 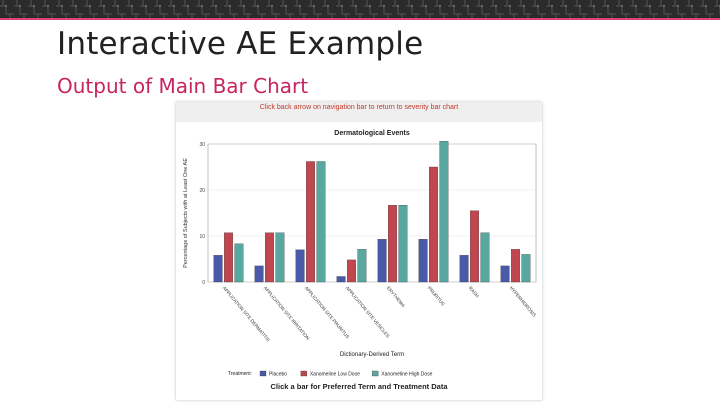 I want to click on x-axis-label: Dictionary-Derived Term, so click(x=372, y=355).